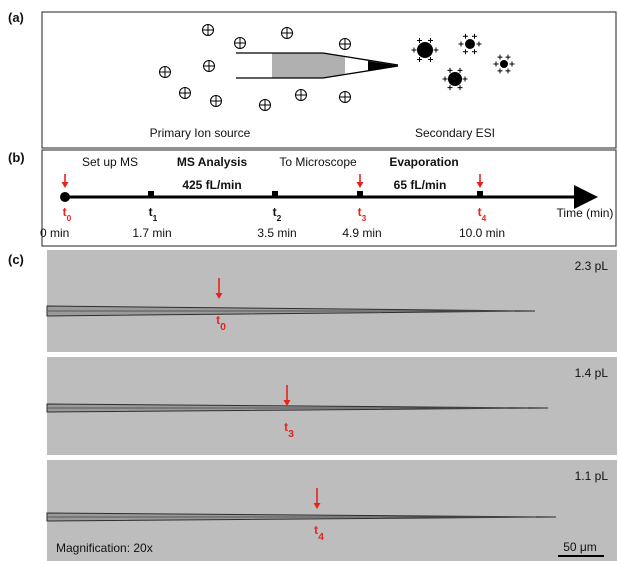 Image resolution: width=618 pixels, height=561 pixels. I want to click on point-label: t2, so click(277, 214).